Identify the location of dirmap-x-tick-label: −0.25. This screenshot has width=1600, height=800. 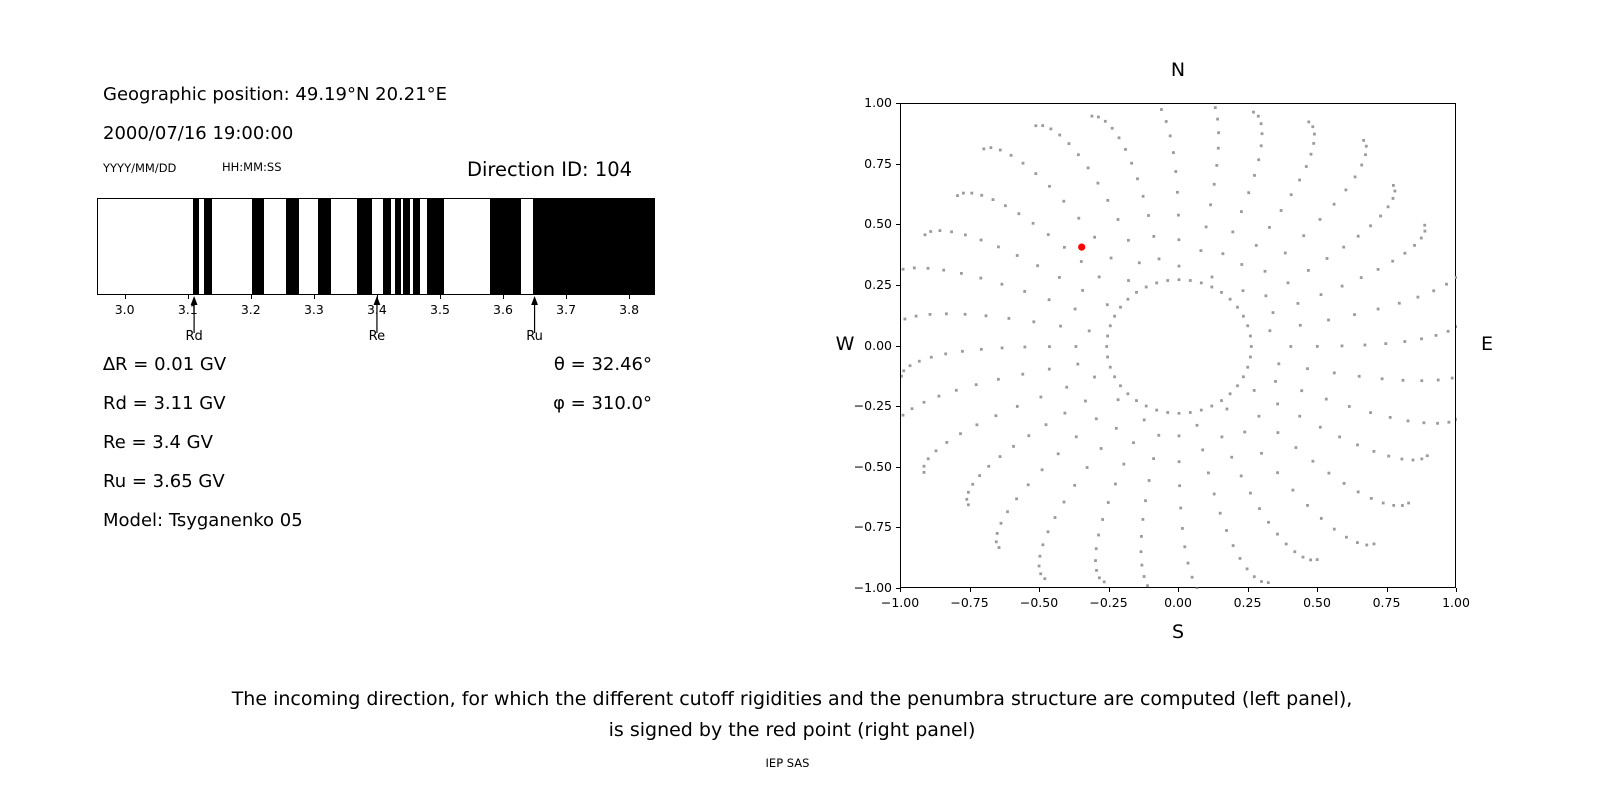
(1108, 602).